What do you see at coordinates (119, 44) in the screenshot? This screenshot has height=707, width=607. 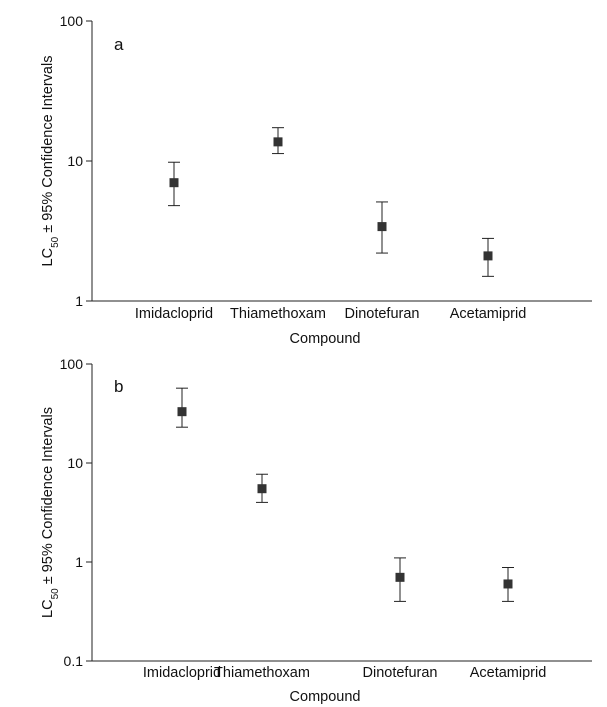 I see `panel-label: a` at bounding box center [119, 44].